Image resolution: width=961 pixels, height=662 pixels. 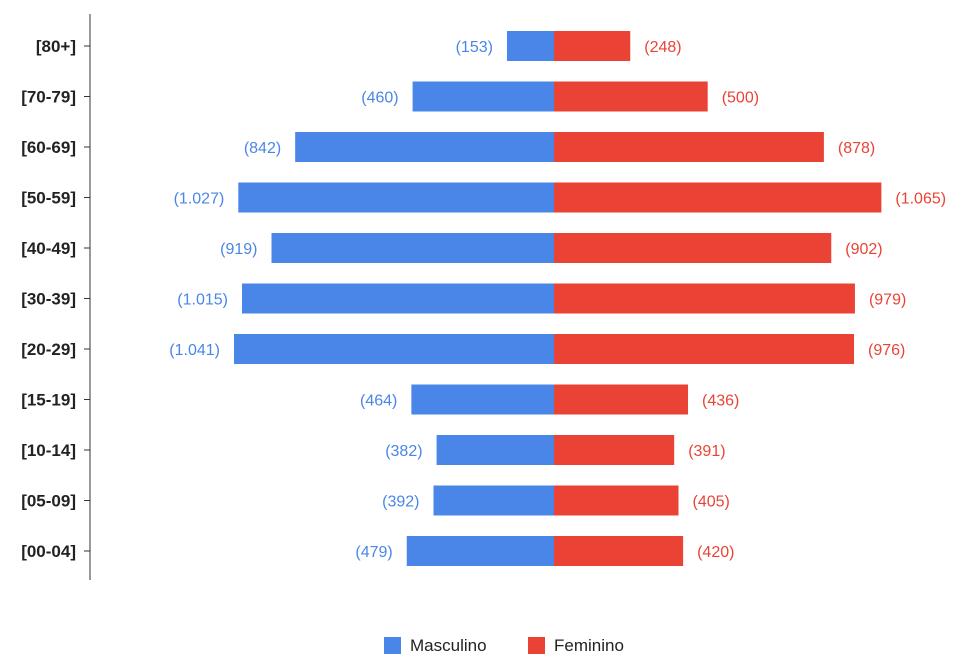 What do you see at coordinates (48, 501) in the screenshot?
I see `category-label: [05-09]` at bounding box center [48, 501].